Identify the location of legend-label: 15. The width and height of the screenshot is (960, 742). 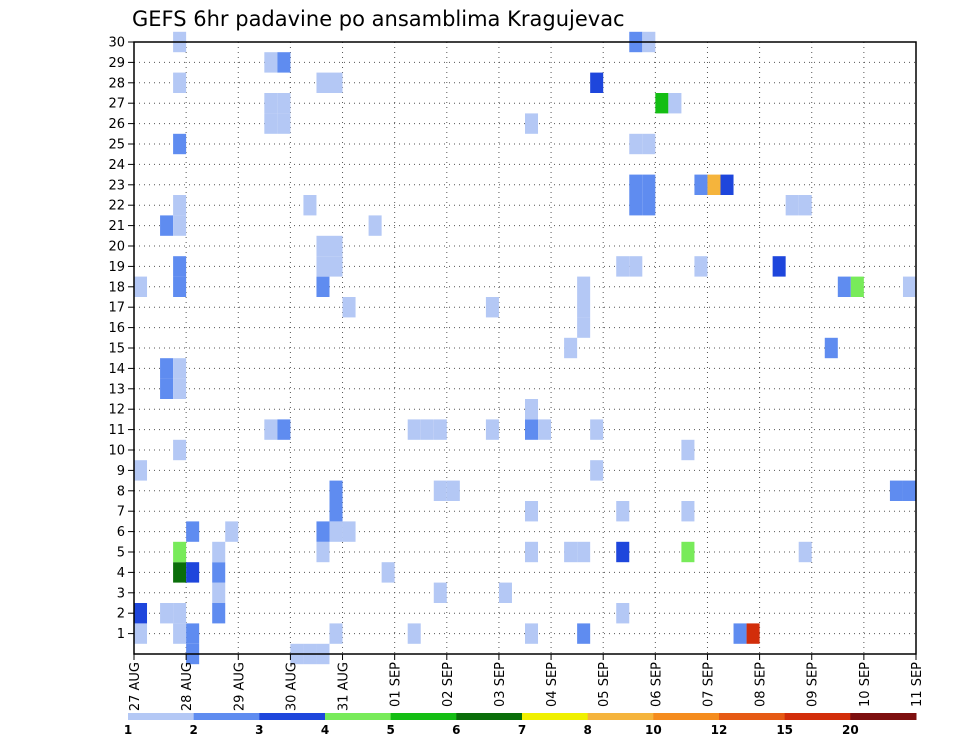
(784, 730).